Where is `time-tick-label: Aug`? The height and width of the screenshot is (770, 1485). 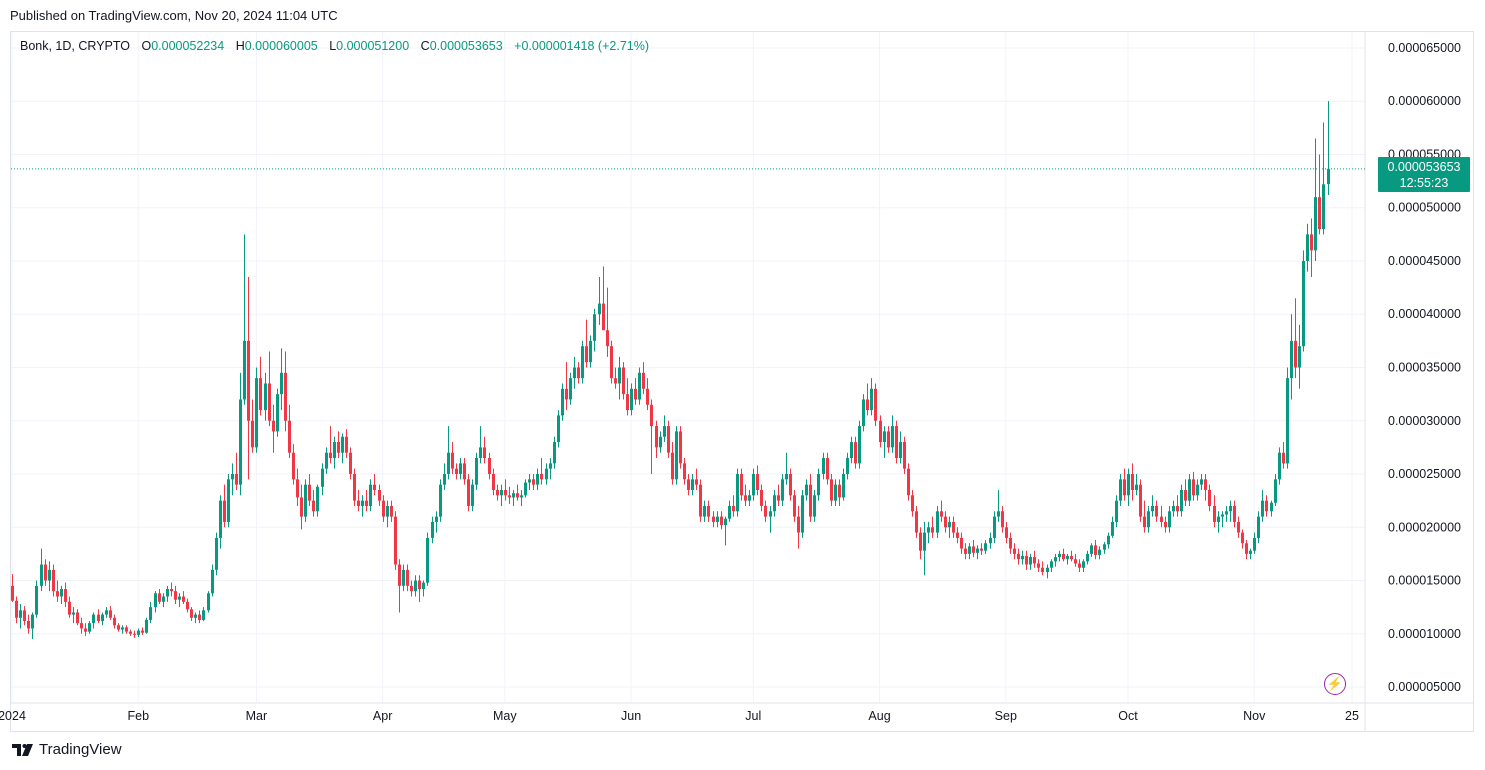
time-tick-label: Aug is located at coordinates (879, 716).